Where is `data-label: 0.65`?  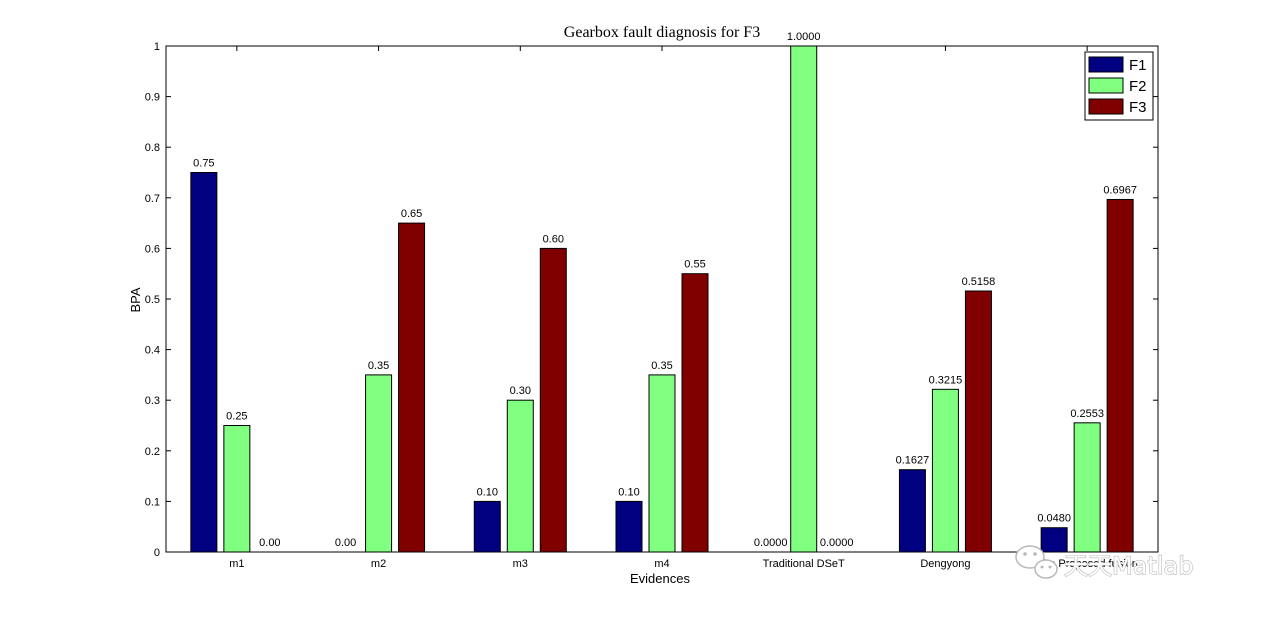
data-label: 0.65 is located at coordinates (411, 214).